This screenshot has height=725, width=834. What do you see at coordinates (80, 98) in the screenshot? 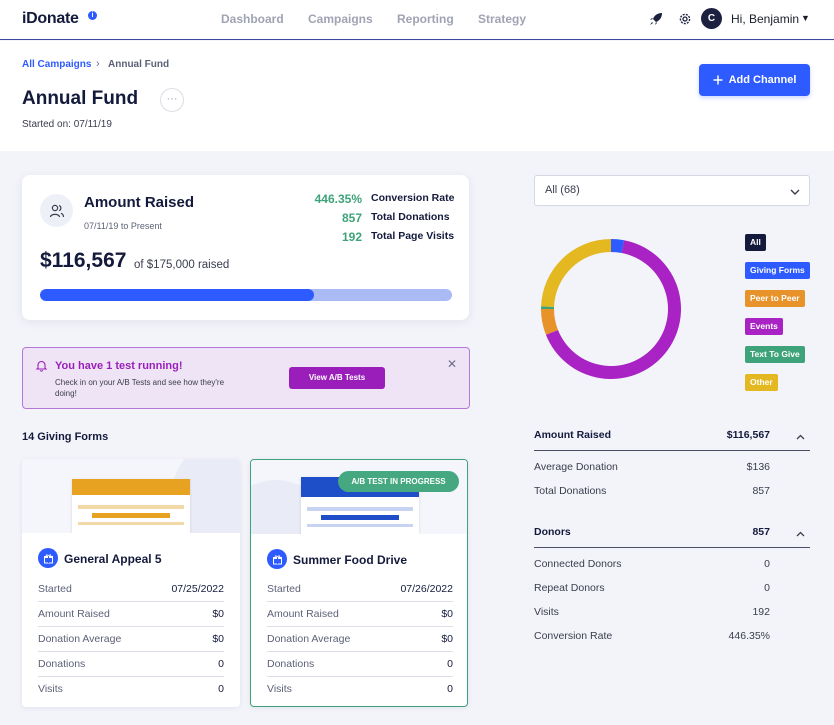
I see `page-title: Annual Fund` at bounding box center [80, 98].